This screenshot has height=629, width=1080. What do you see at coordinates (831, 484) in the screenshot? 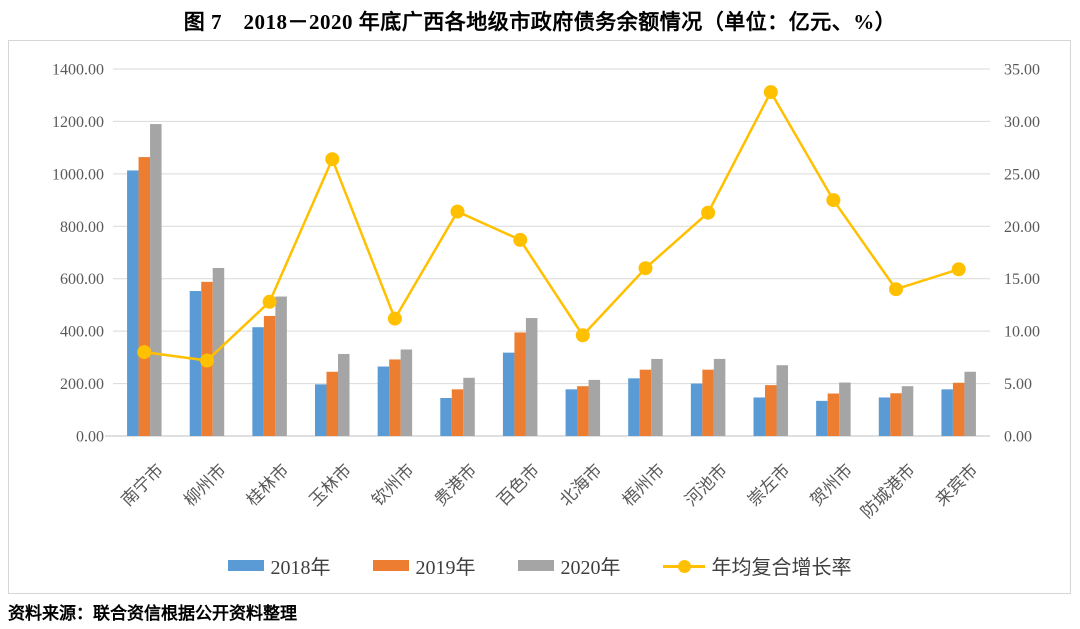
I see `x-axis-label-贺州市: 贺州市` at bounding box center [831, 484].